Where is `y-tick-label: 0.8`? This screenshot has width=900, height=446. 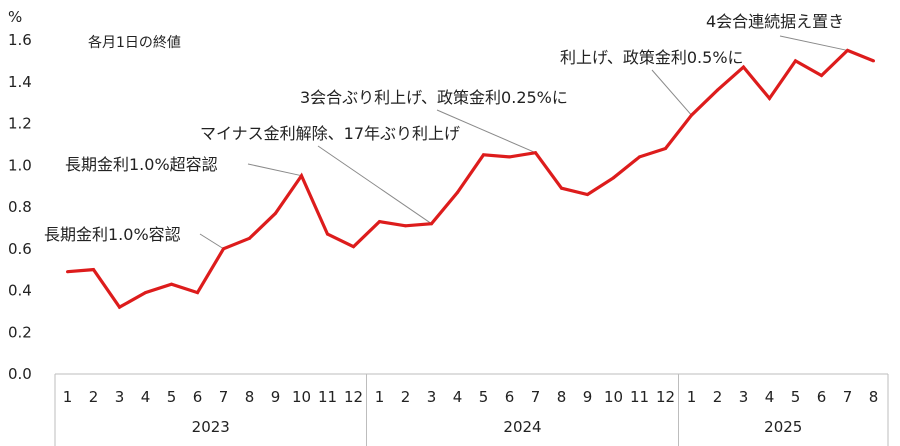 y-tick-label: 0.8 is located at coordinates (20, 207).